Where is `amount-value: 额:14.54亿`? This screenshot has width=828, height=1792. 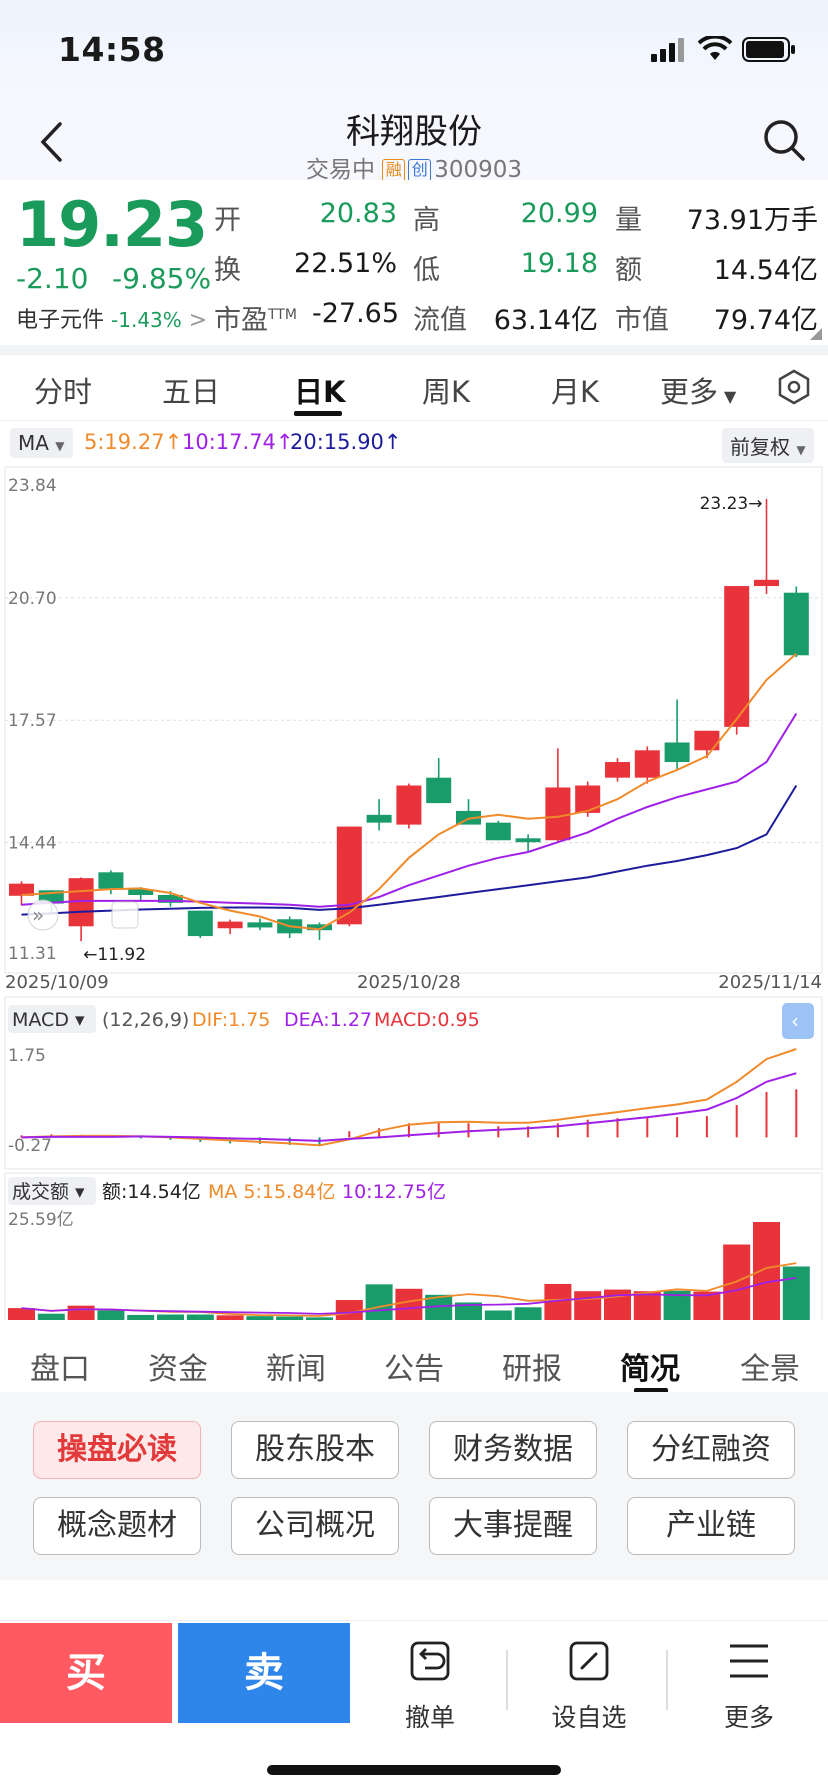
amount-value: 额:14.54亿 is located at coordinates (151, 1192).